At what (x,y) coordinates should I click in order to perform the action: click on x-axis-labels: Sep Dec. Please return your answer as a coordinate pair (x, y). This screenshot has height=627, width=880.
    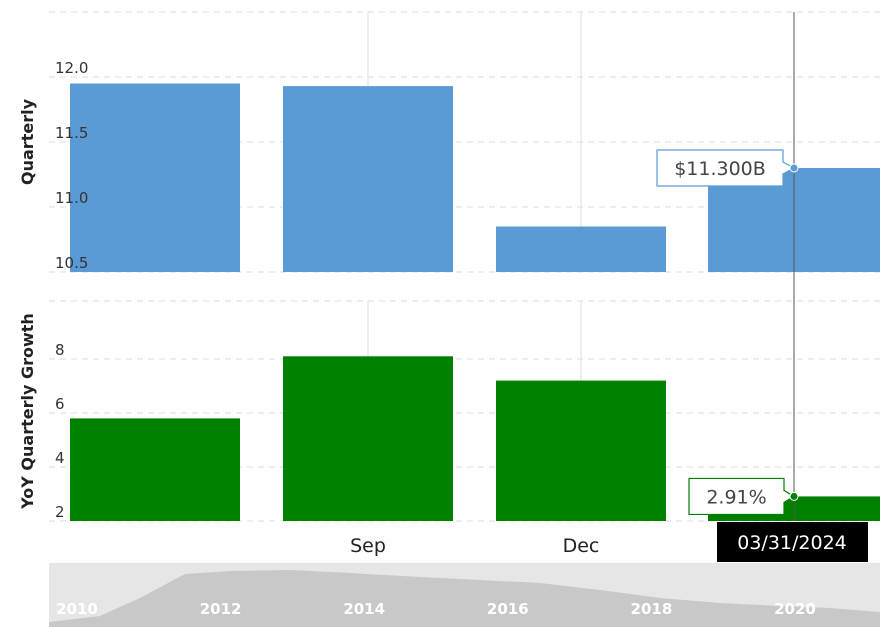
    Looking at the image, I should click on (474, 546).